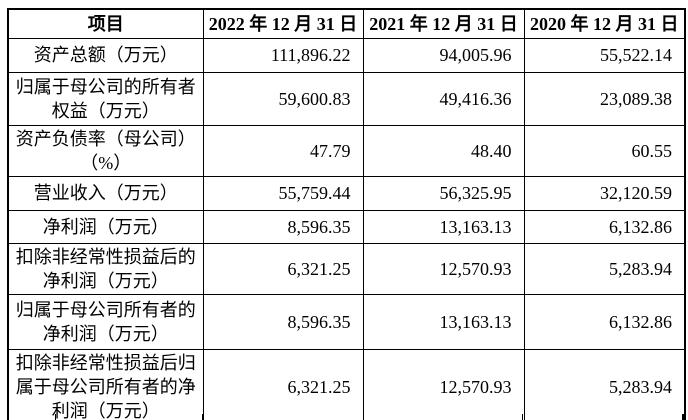 The height and width of the screenshot is (420, 688). I want to click on value-cell: 49,416.36, so click(443, 98).